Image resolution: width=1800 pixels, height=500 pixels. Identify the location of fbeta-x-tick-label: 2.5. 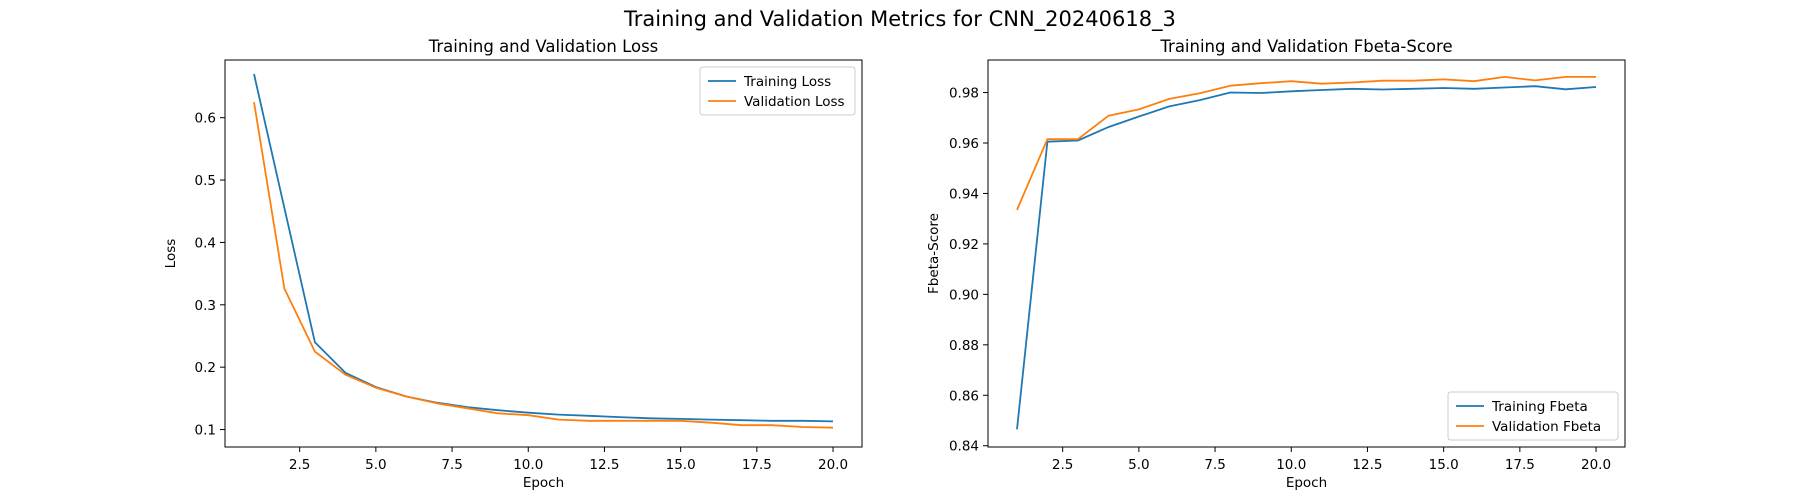
(1062, 465).